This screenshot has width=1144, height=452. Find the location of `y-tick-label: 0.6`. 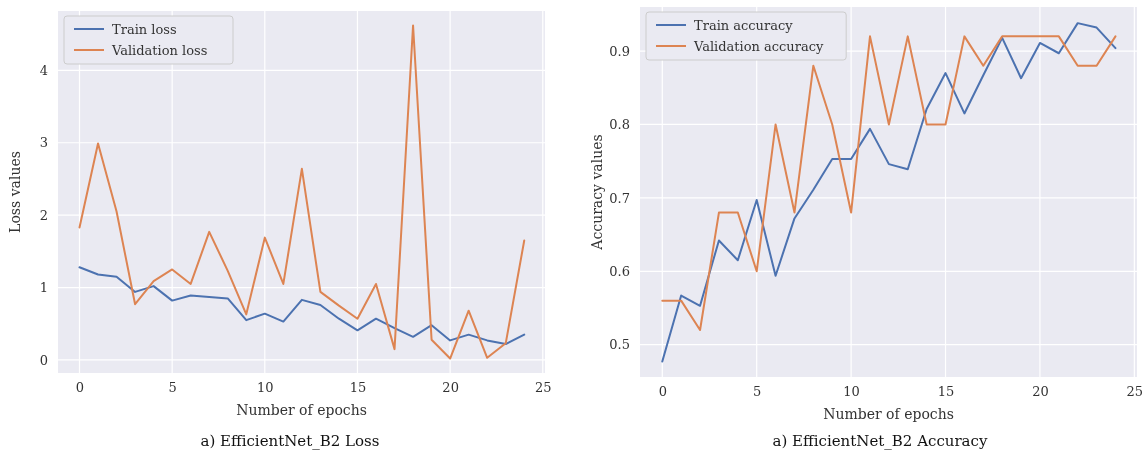

y-tick-label: 0.6 is located at coordinates (619, 271).